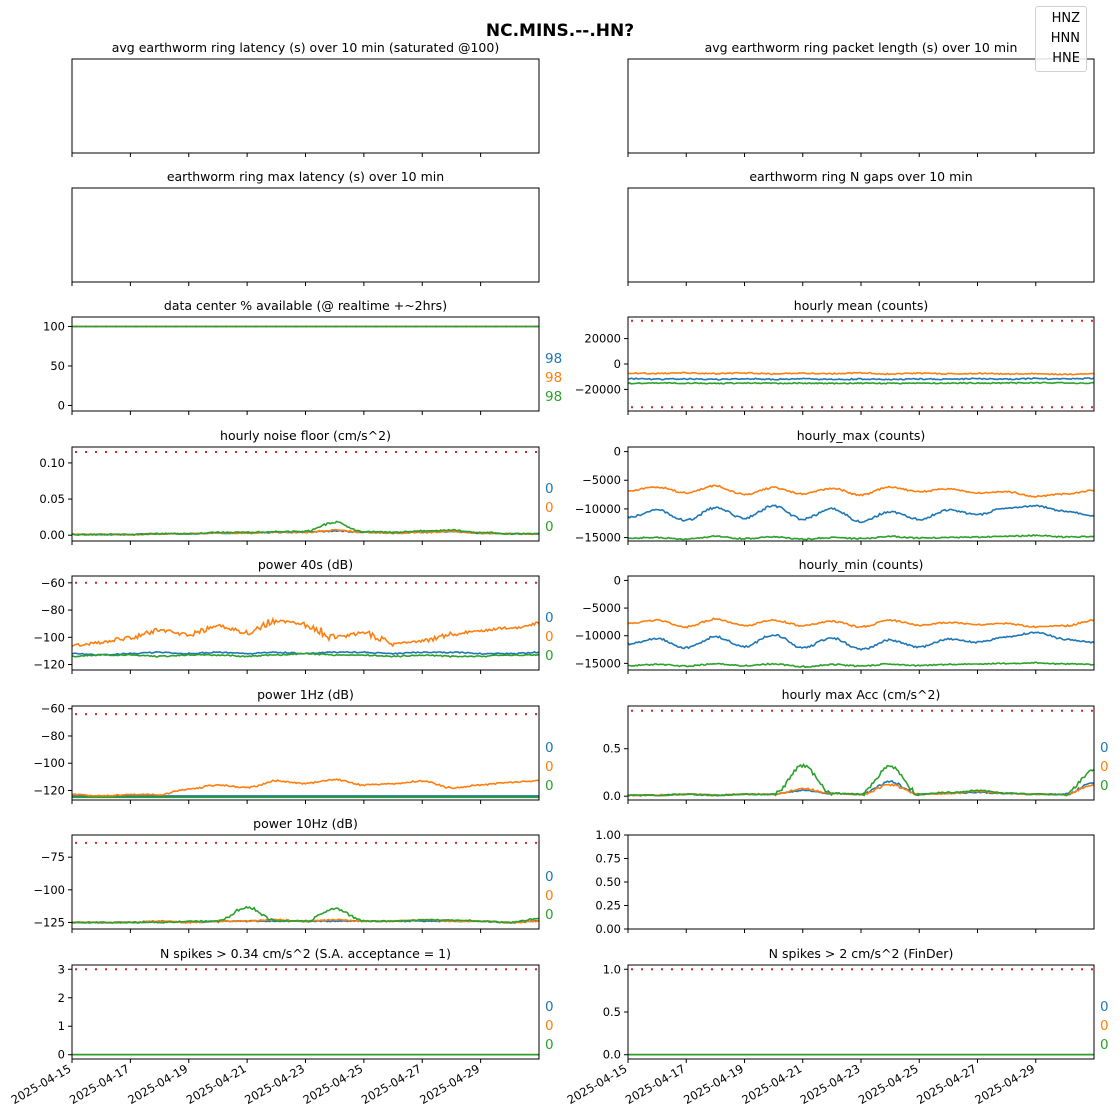 The height and width of the screenshot is (1120, 1120). Describe the element at coordinates (52, 463) in the screenshot. I see `y-tick-label: 0.10` at that location.